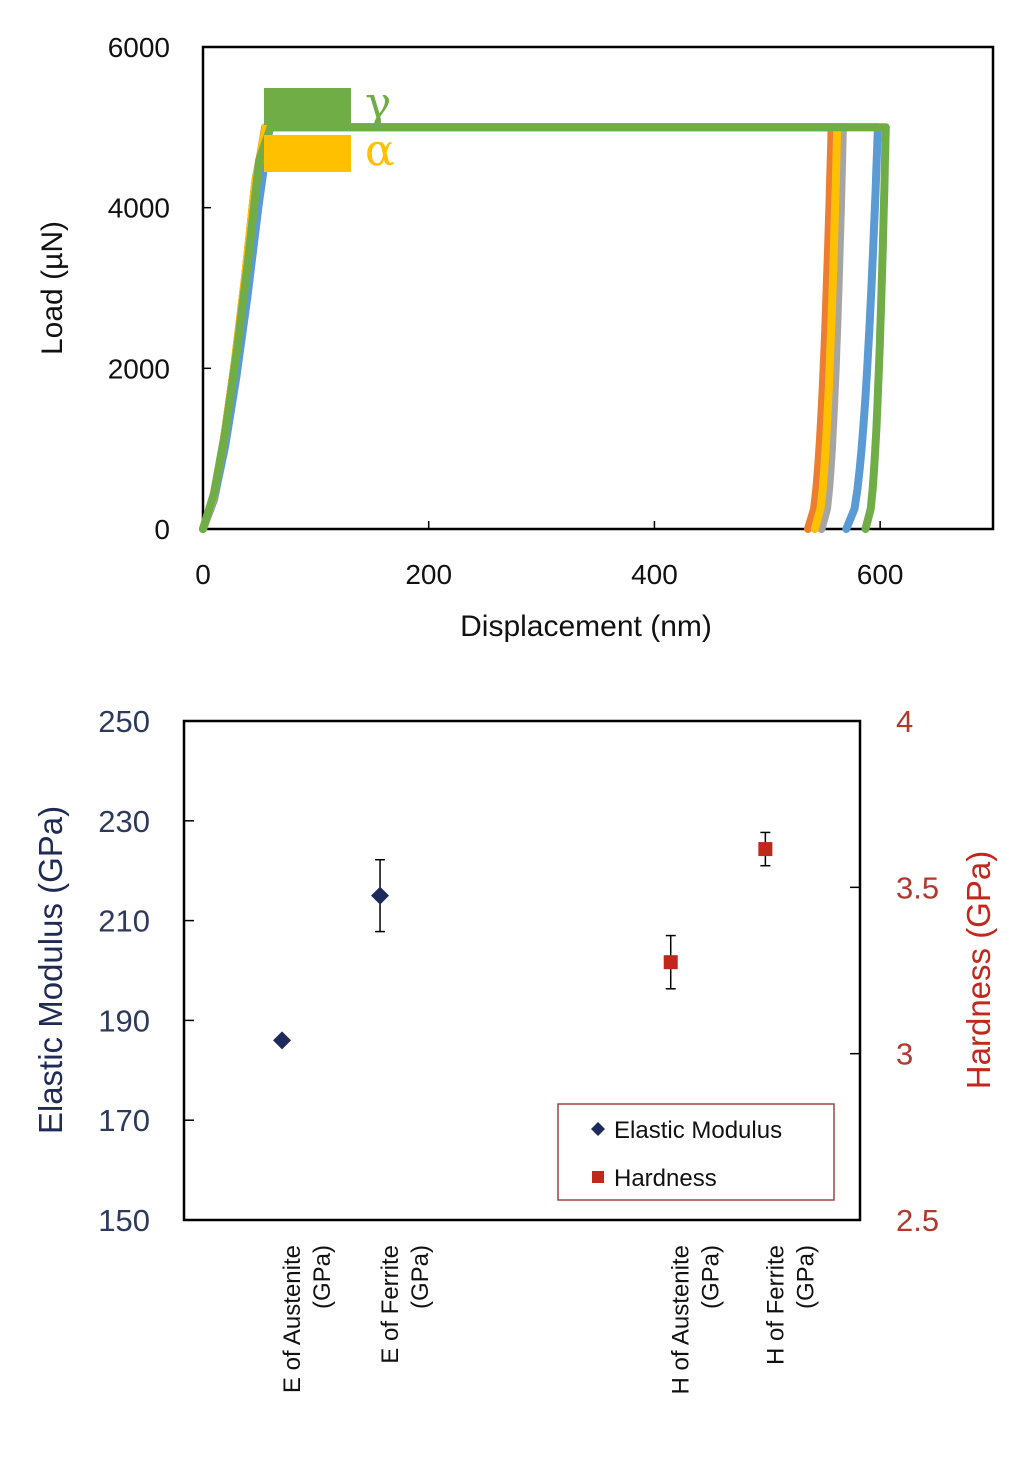  I want to click on left-axis-label: Elastic Modulus (GPa), so click(50, 970).